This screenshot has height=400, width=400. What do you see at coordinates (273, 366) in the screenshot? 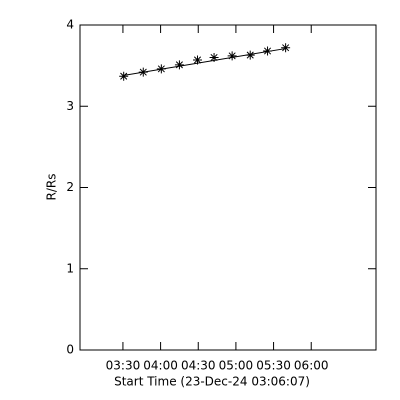
I see `x-tick-label: 05:30` at bounding box center [273, 366].